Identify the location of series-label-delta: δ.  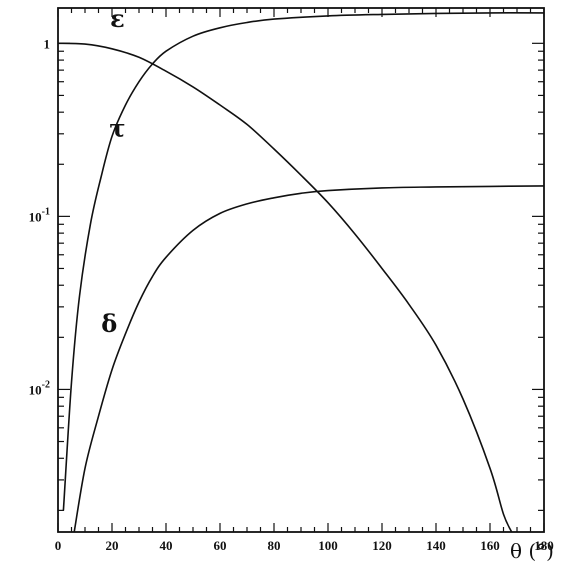
(109, 323).